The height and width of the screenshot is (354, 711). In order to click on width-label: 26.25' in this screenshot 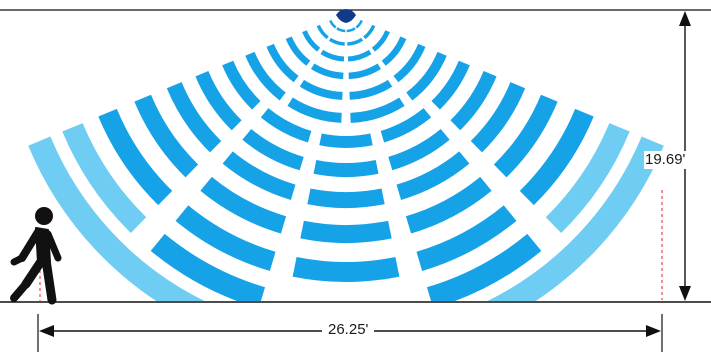, I will do `click(348, 330)`.